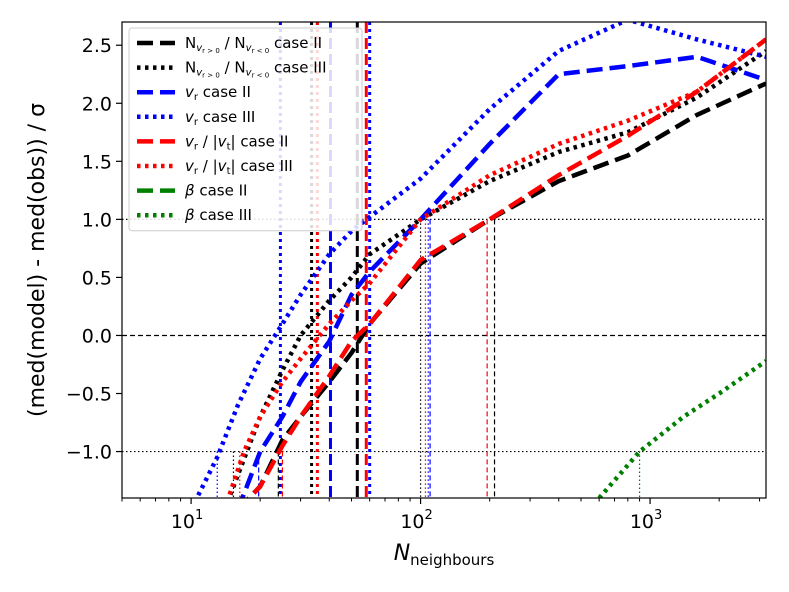  I want to click on legend-label-0: Nvr > 0 / Nvr < 0 case II, so click(253, 44).